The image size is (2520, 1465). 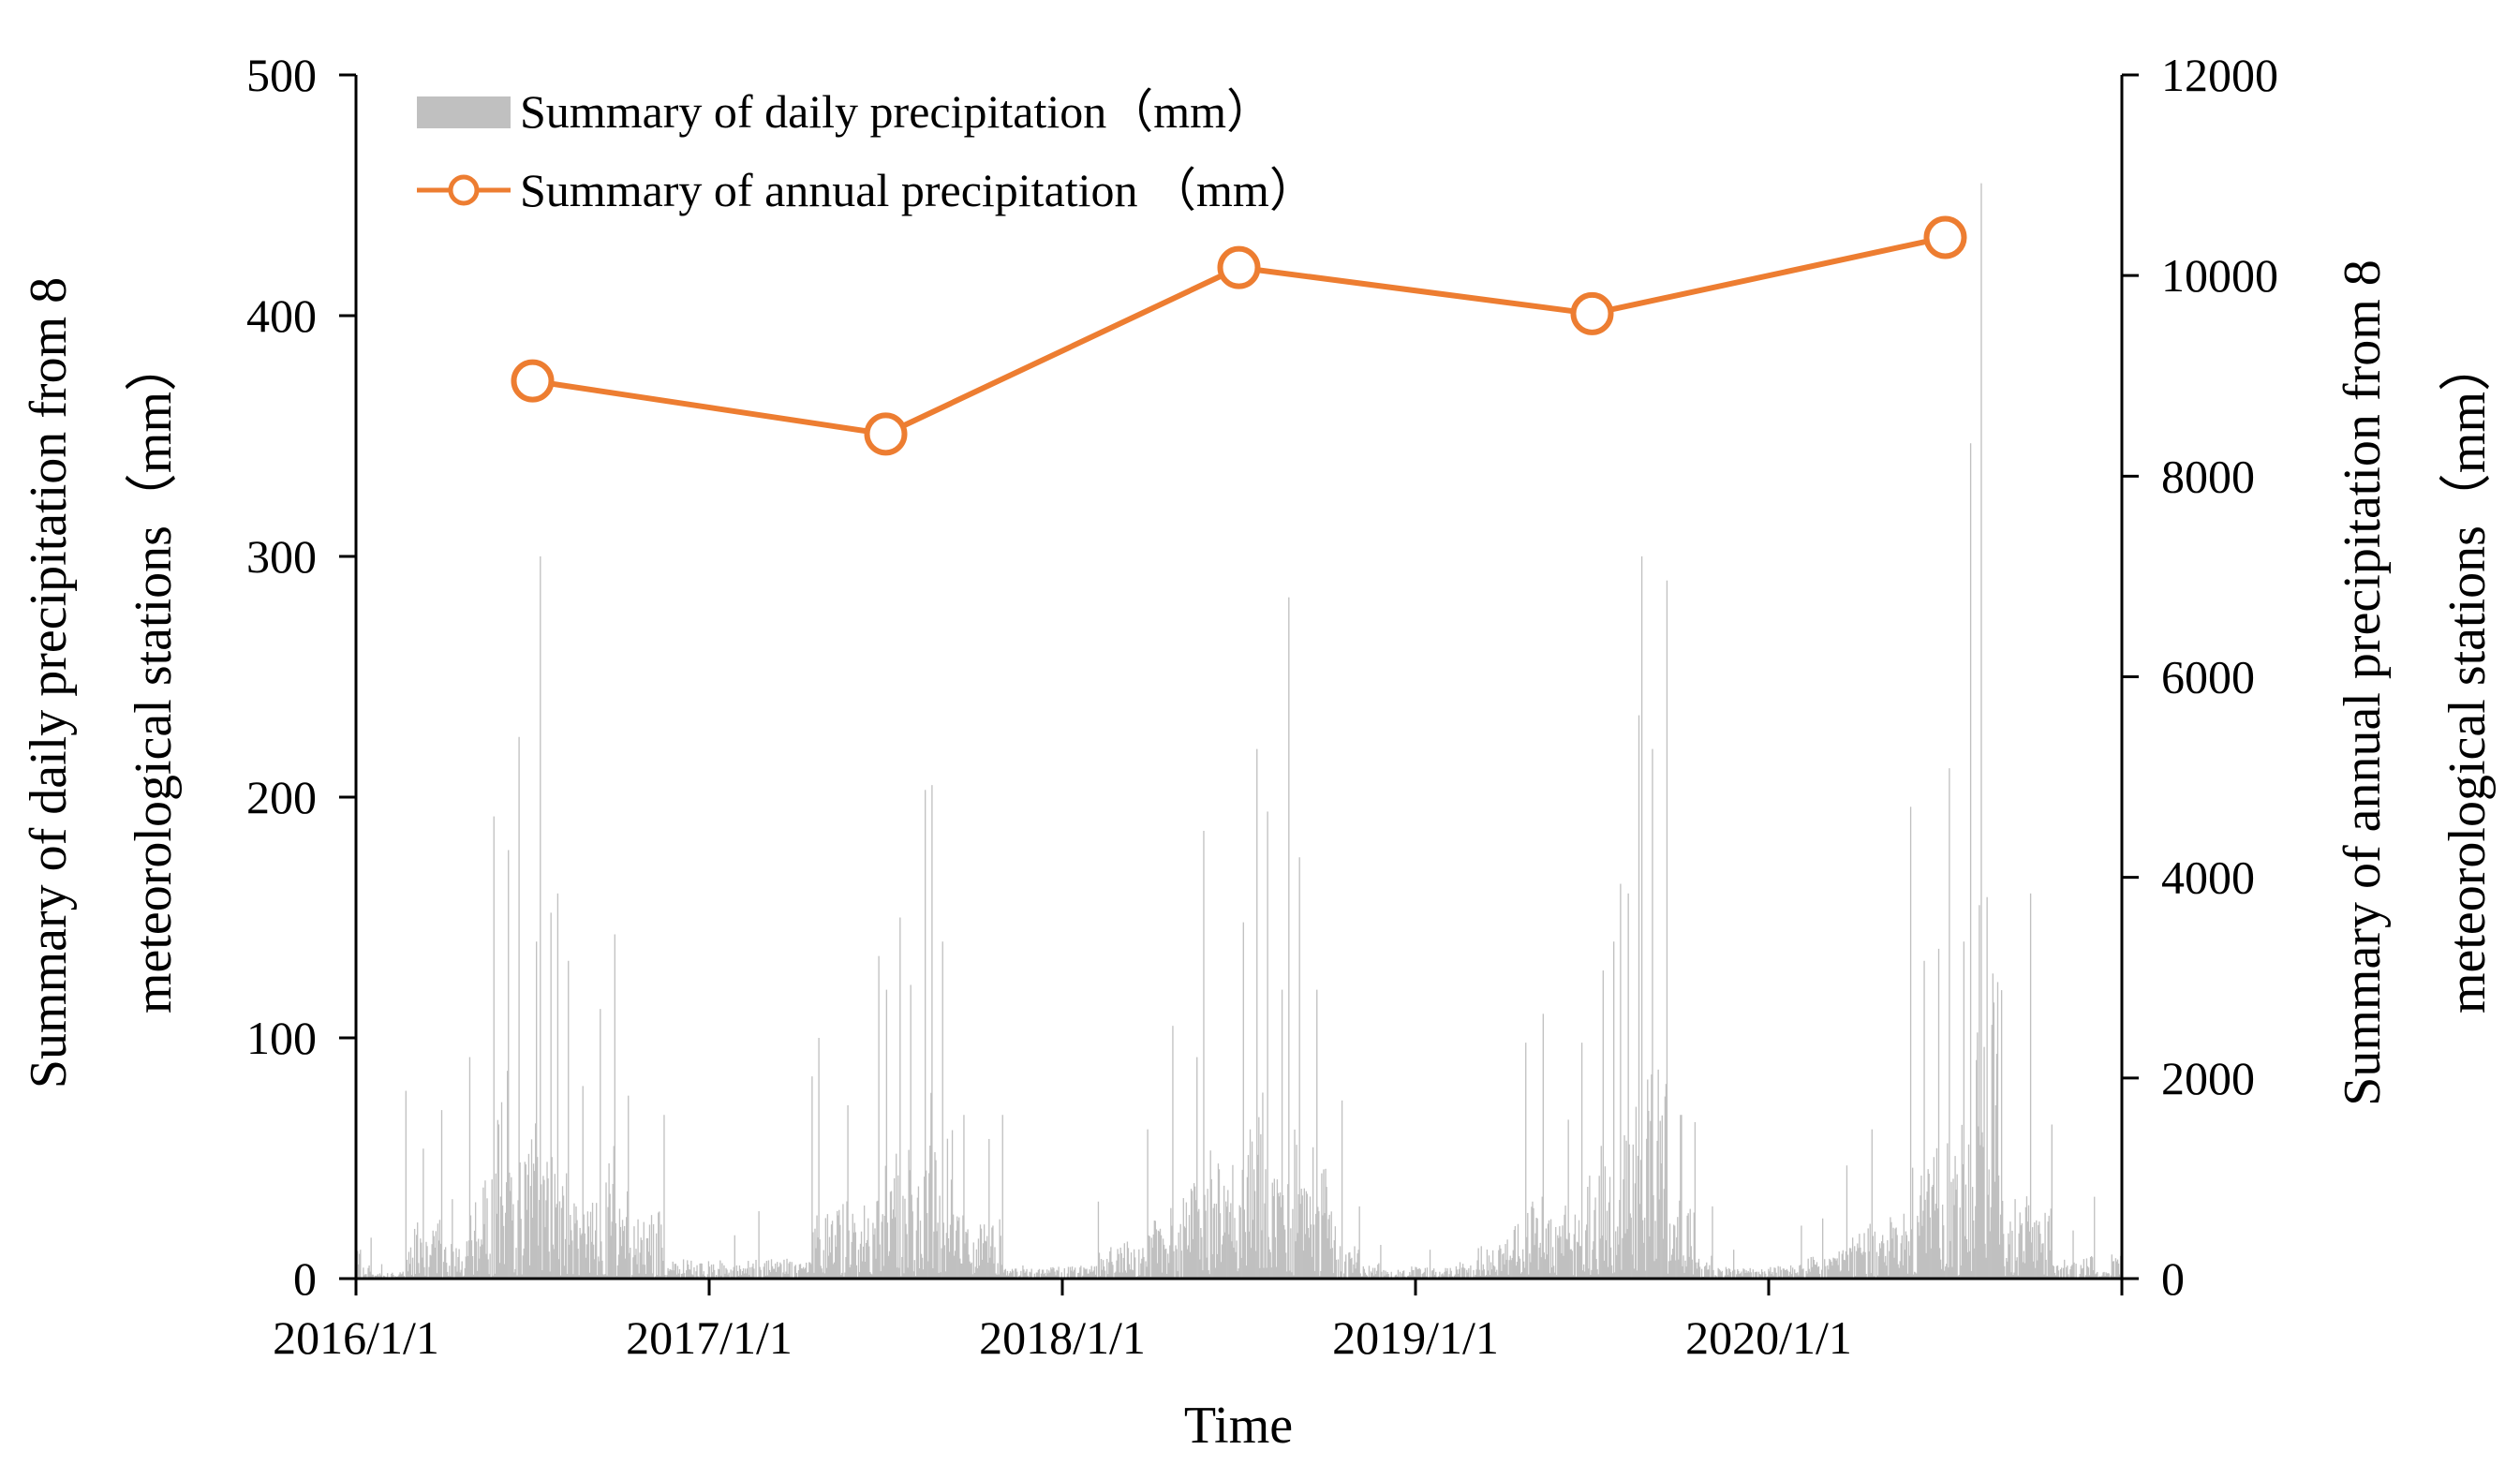 What do you see at coordinates (2208, 476) in the screenshot?
I see `right-y-tick-label: 8000` at bounding box center [2208, 476].